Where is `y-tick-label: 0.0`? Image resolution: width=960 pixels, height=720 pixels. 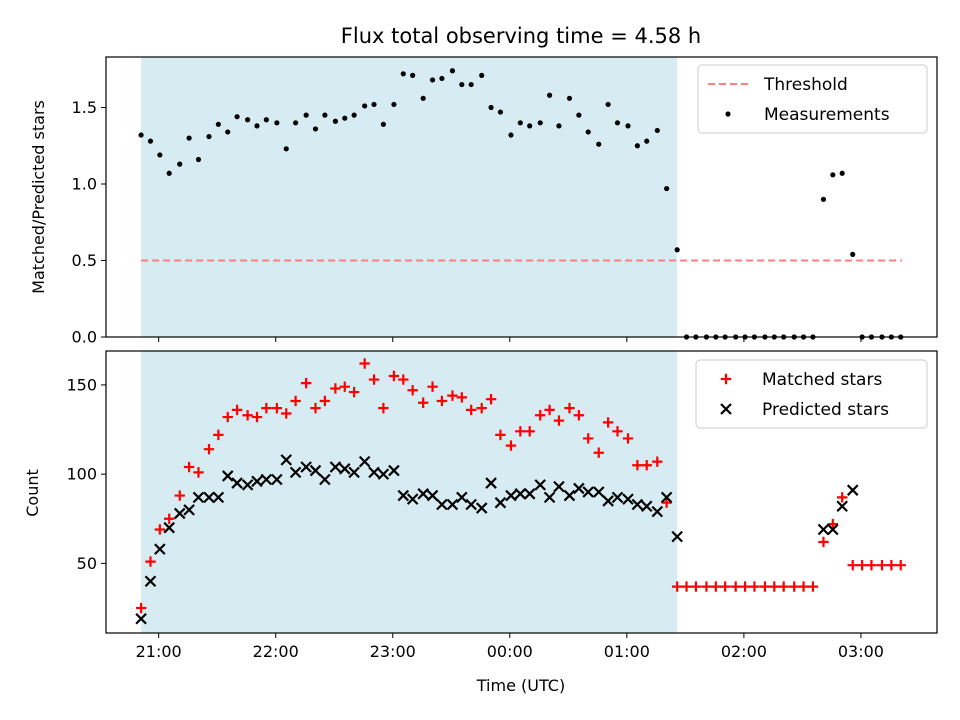 y-tick-label: 0.0 is located at coordinates (84, 337).